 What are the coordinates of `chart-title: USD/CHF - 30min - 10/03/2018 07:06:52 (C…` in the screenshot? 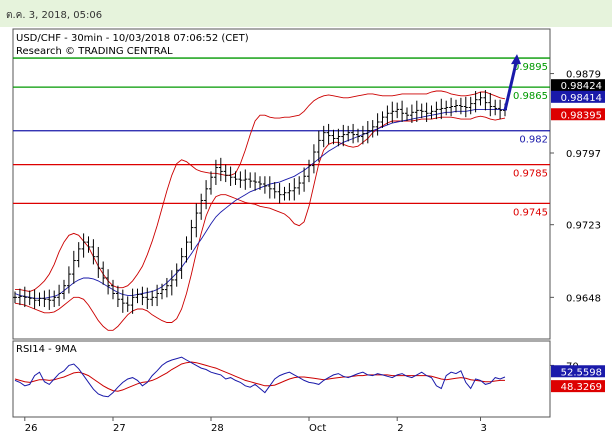 It's located at (132, 38).